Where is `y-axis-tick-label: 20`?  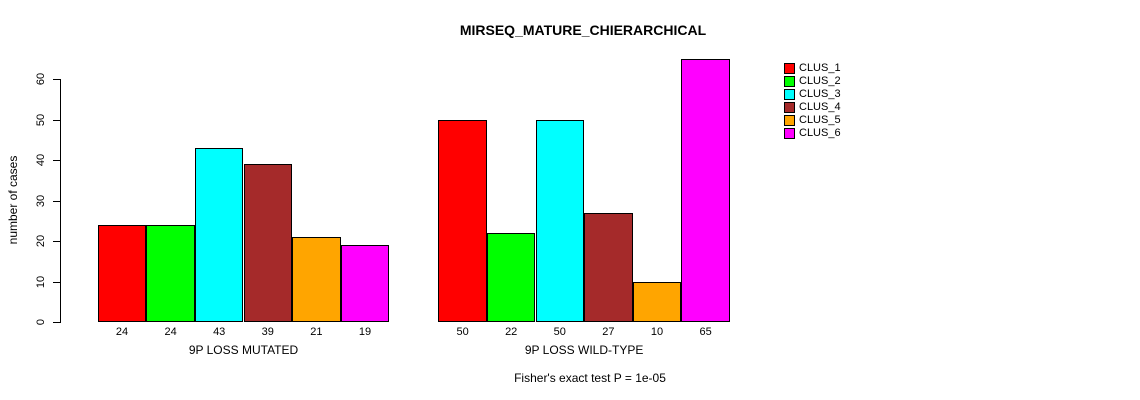 y-axis-tick-label: 20 is located at coordinates (41, 241).